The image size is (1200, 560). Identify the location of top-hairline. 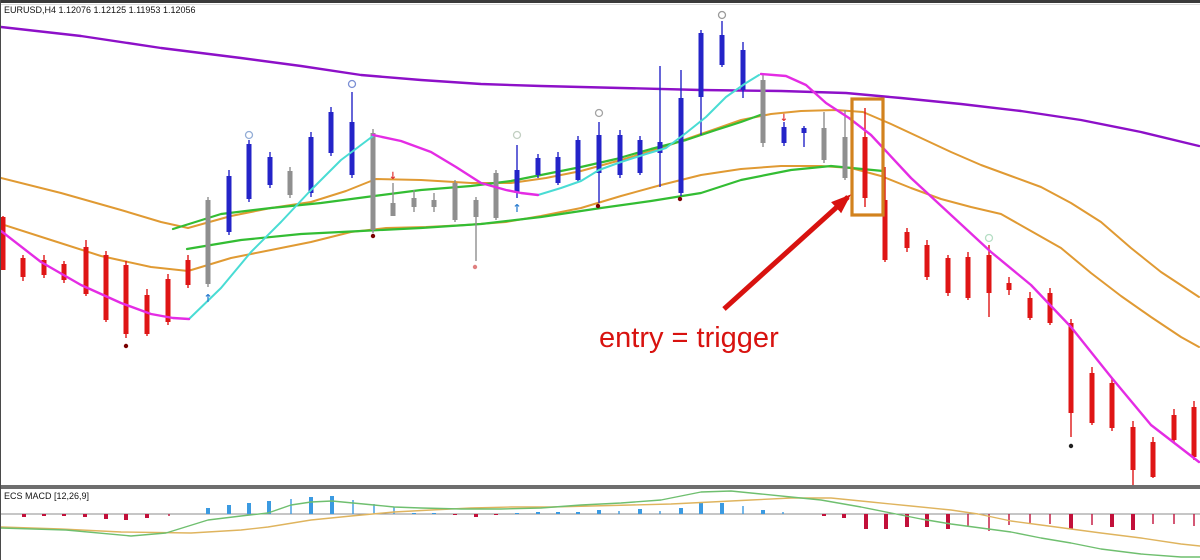
(600, 4).